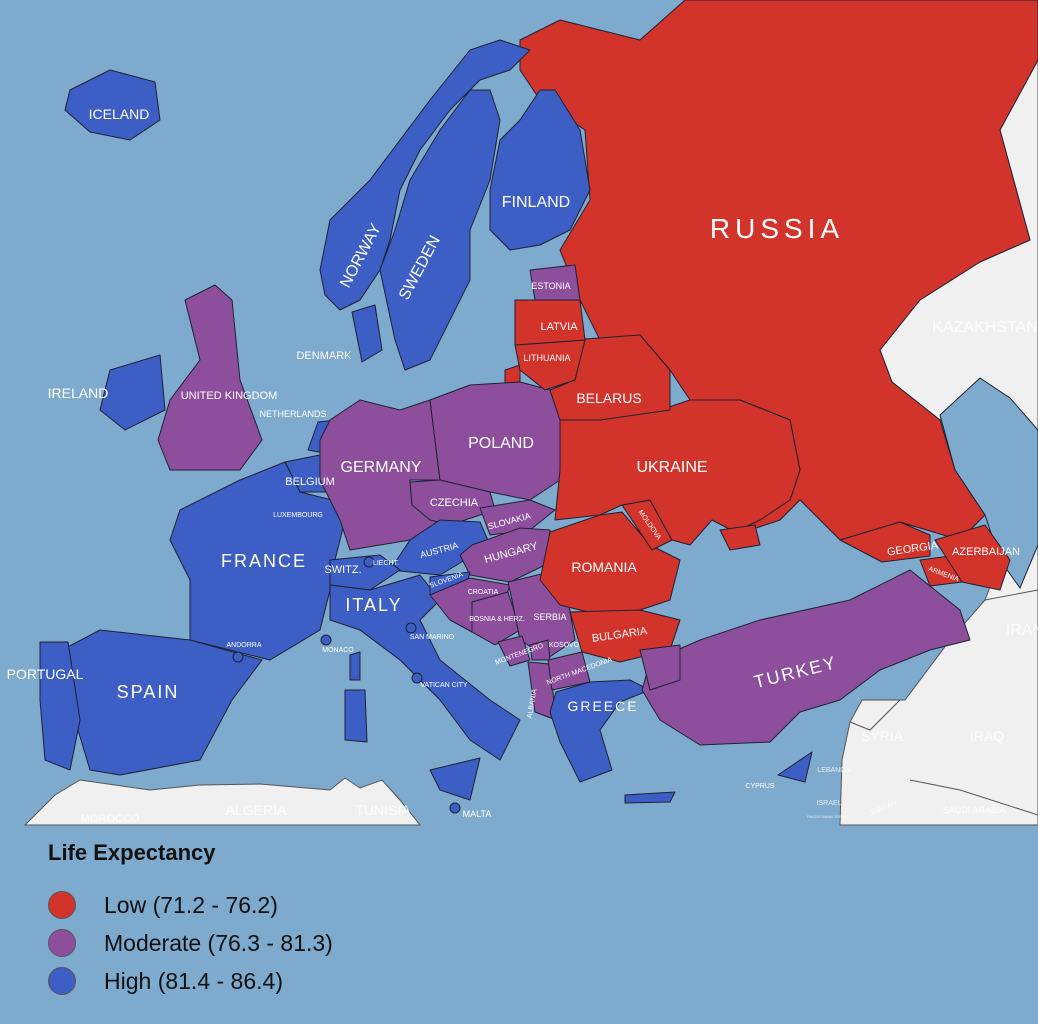 The width and height of the screenshot is (1038, 1024). What do you see at coordinates (517, 517) in the screenshot?
I see `country-slovakia` at bounding box center [517, 517].